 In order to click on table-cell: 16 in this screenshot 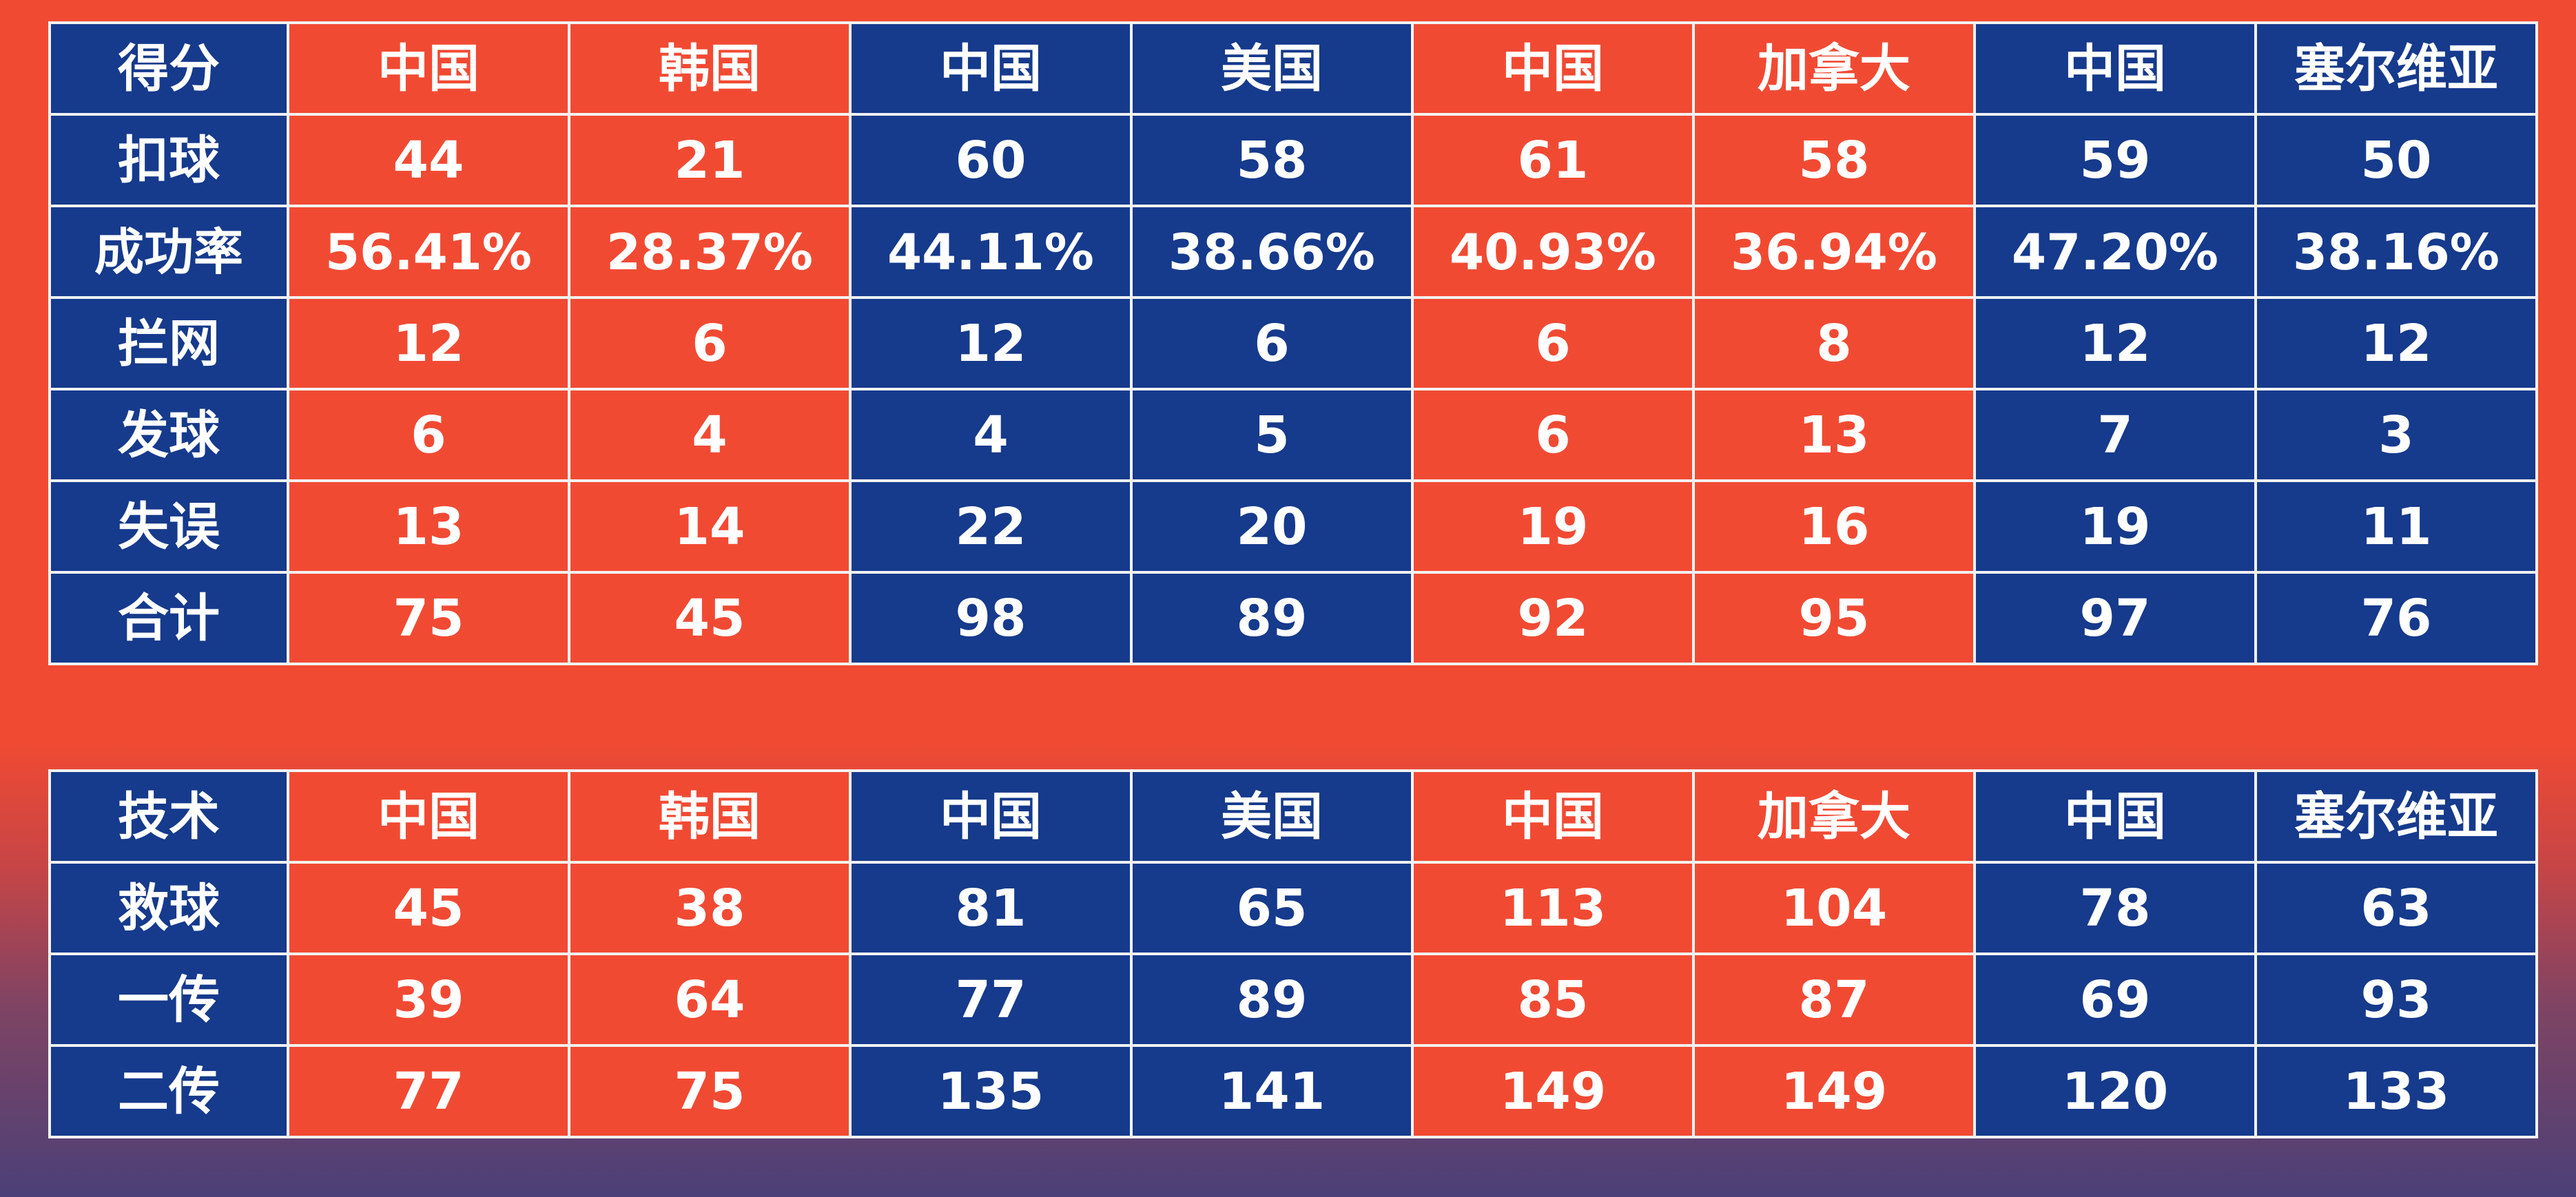, I will do `click(1834, 526)`.